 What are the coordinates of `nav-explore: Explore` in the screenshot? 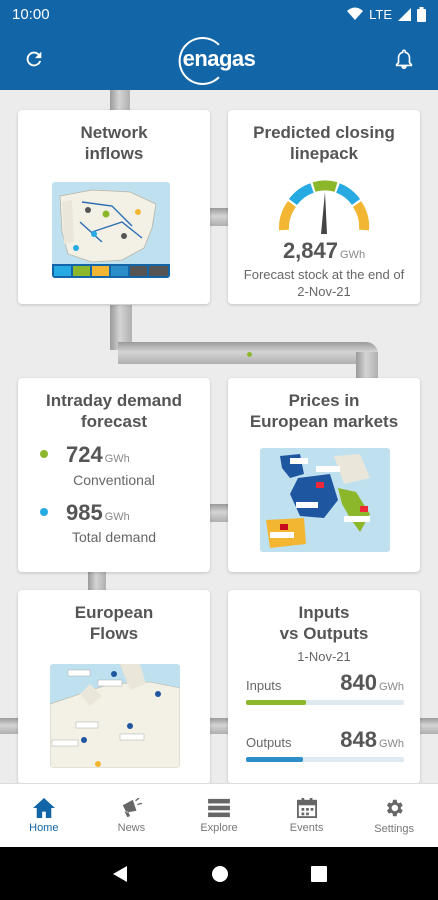 It's located at (219, 815).